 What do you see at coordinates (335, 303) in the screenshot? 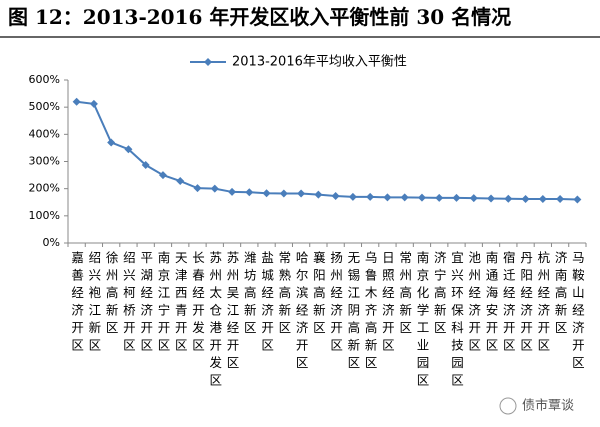
I see `x-tick-label: 扬州经济开区` at bounding box center [335, 303].